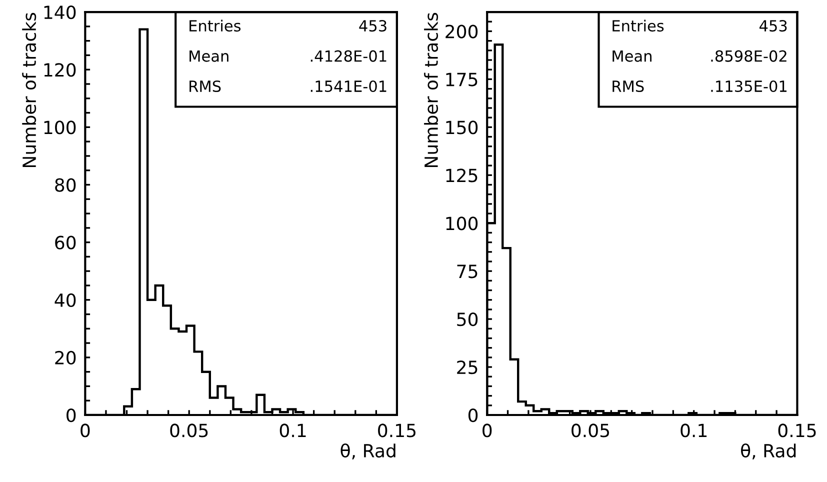 The width and height of the screenshot is (827, 482). I want to click on annotation: .4128E-01, so click(348, 56).